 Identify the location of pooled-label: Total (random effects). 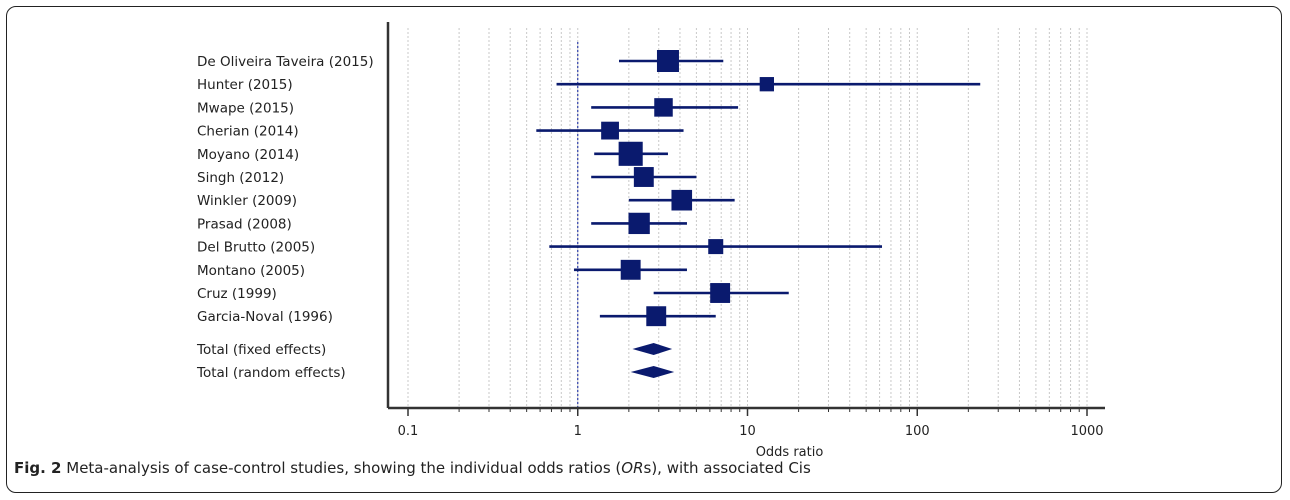
(271, 373).